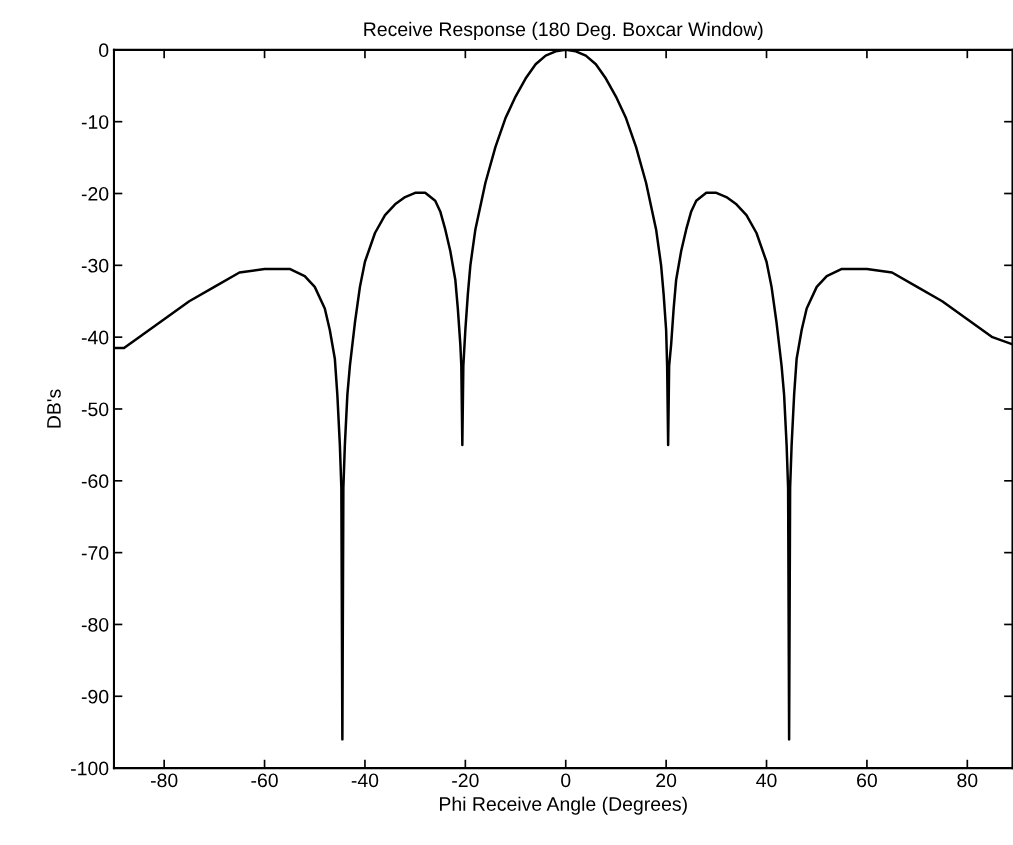 This screenshot has width=1013, height=845. What do you see at coordinates (95, 122) in the screenshot?
I see `y-tick-label: -10` at bounding box center [95, 122].